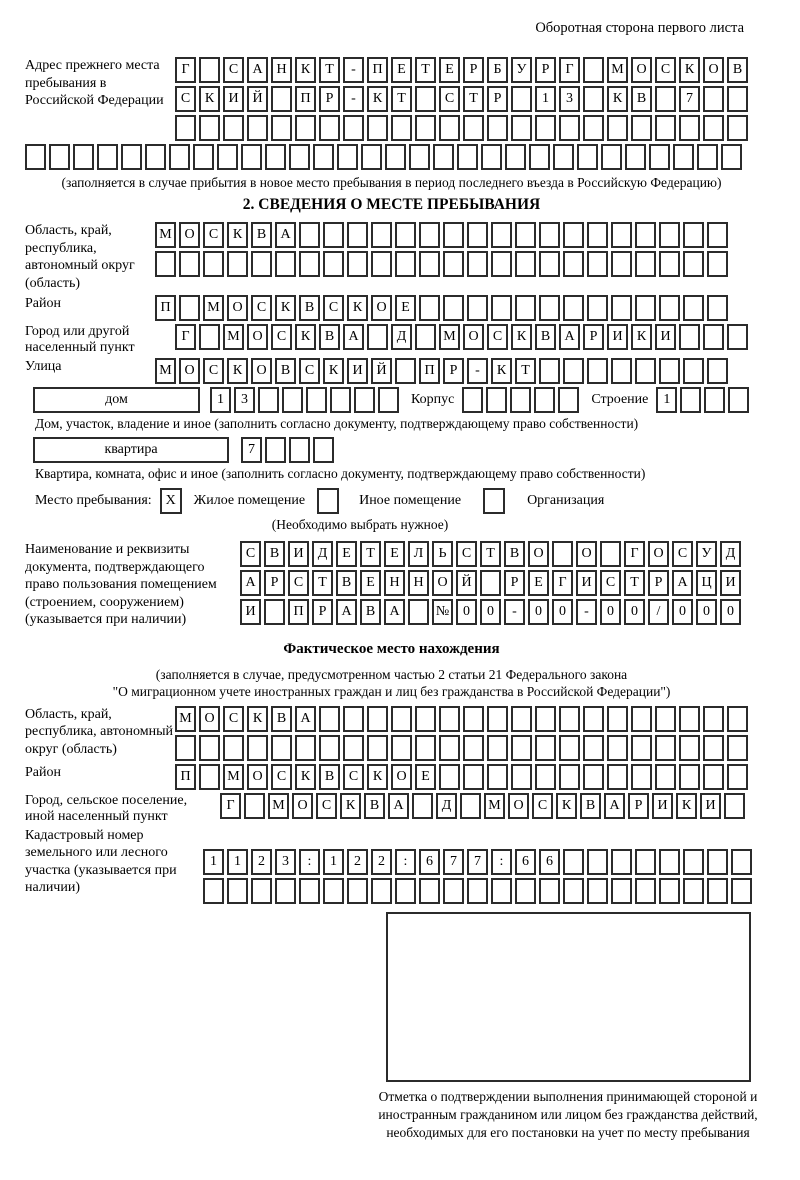 This screenshot has height=1180, width=800. Describe the element at coordinates (405, 861) in the screenshot. I see `char-cell: :` at that location.